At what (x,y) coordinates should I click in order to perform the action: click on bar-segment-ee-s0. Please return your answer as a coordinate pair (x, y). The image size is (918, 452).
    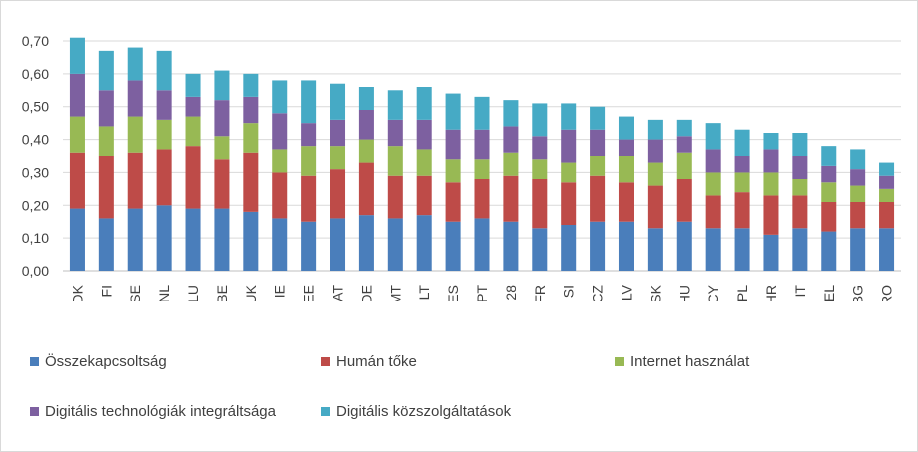
    Looking at the image, I should click on (309, 246).